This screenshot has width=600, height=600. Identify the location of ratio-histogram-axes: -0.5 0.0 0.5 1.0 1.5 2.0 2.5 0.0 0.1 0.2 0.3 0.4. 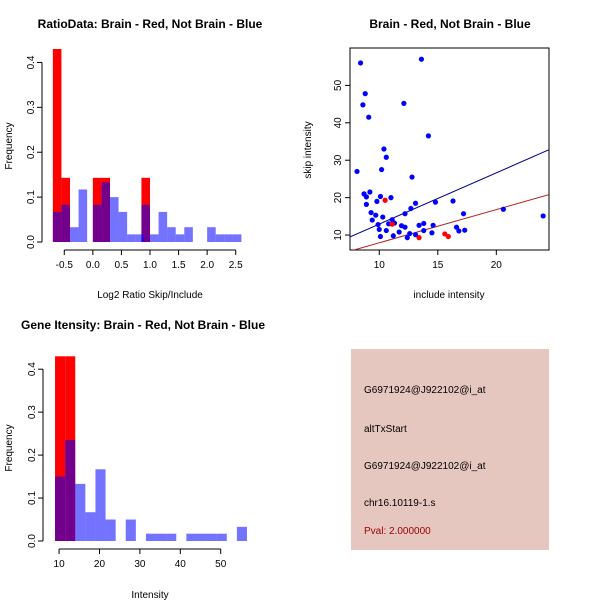
(134, 163).